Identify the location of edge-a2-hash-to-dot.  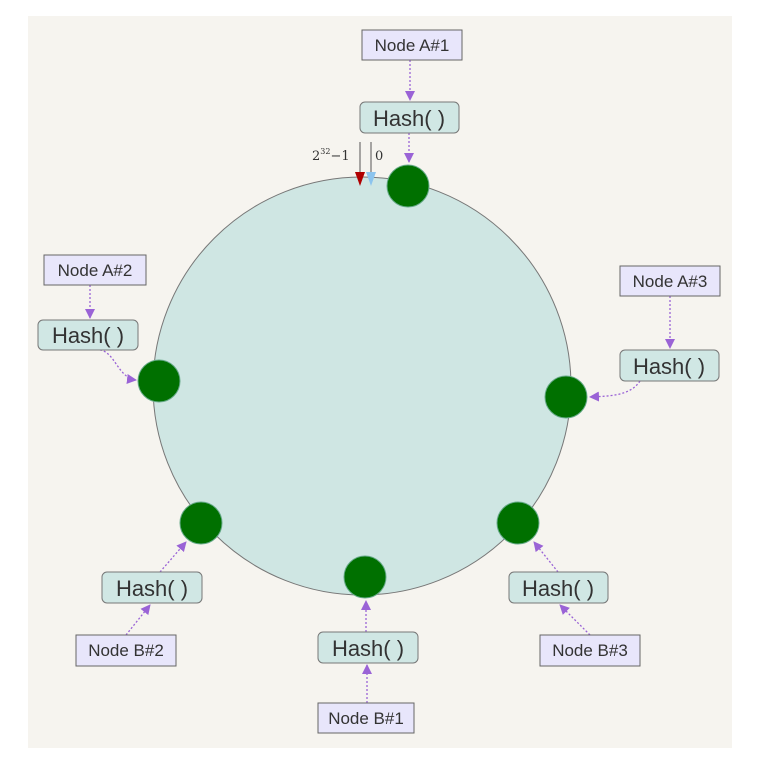
(118, 366).